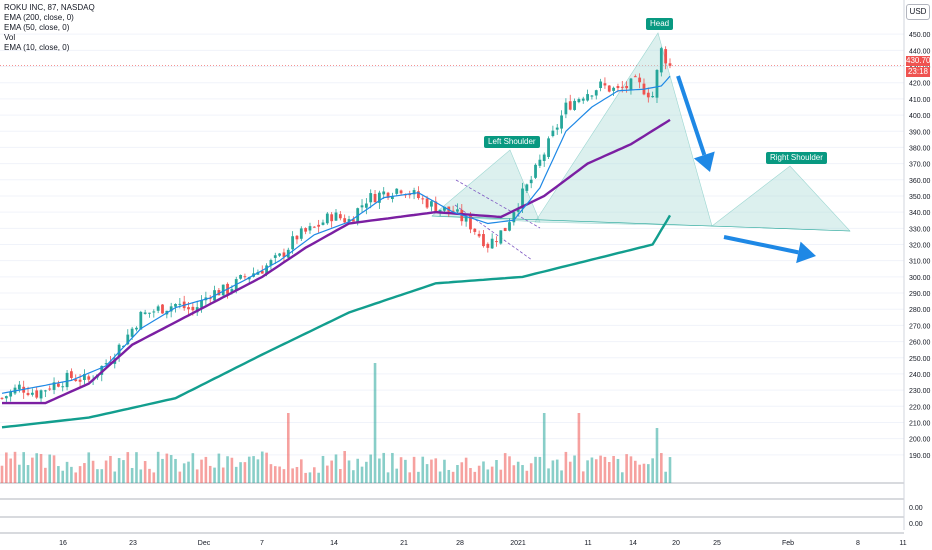 The width and height of the screenshot is (932, 550). I want to click on x-tick-label: 16, so click(63, 543).